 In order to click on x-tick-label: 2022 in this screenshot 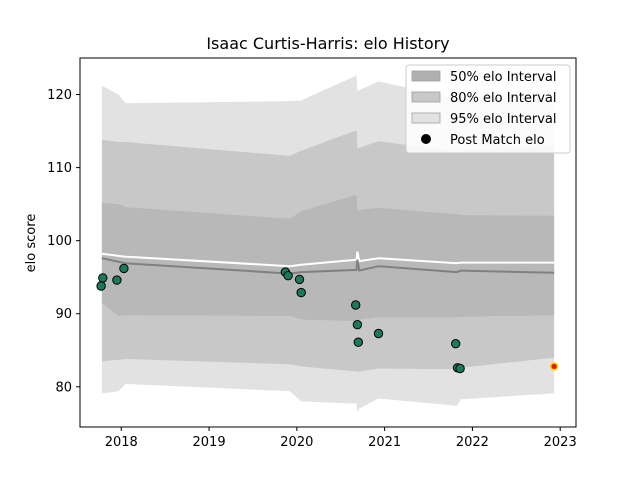, I will do `click(472, 442)`.